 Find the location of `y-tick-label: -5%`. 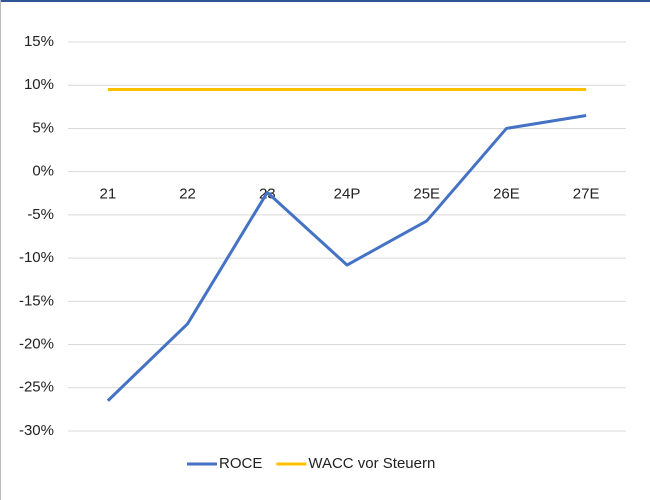

y-tick-label: -5% is located at coordinates (40, 214).